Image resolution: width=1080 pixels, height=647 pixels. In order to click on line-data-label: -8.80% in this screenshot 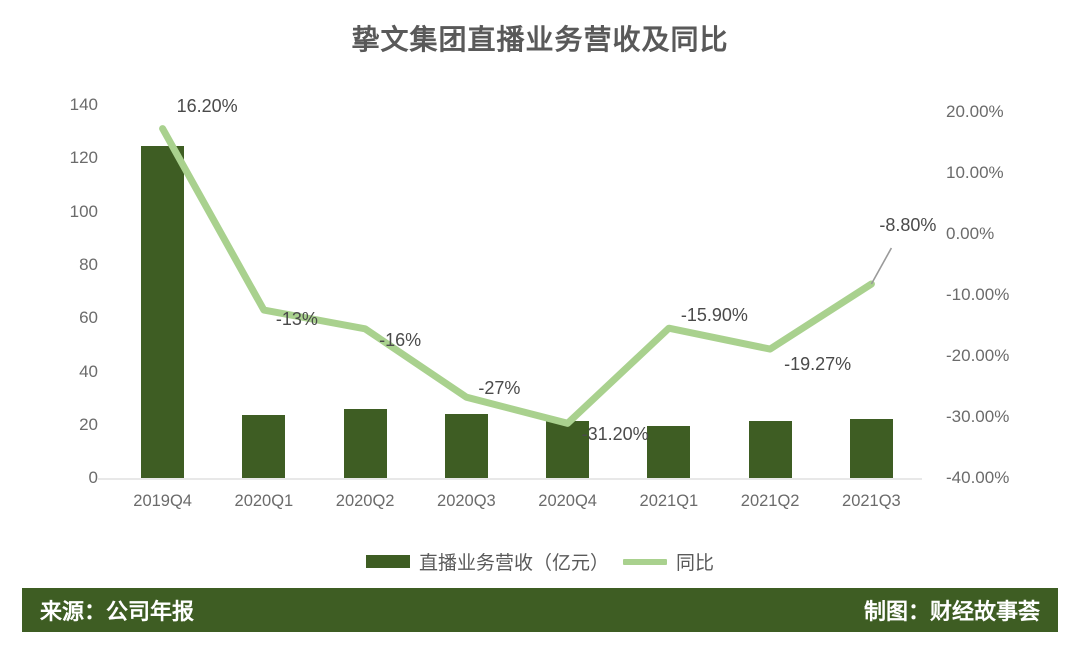, I will do `click(908, 225)`.